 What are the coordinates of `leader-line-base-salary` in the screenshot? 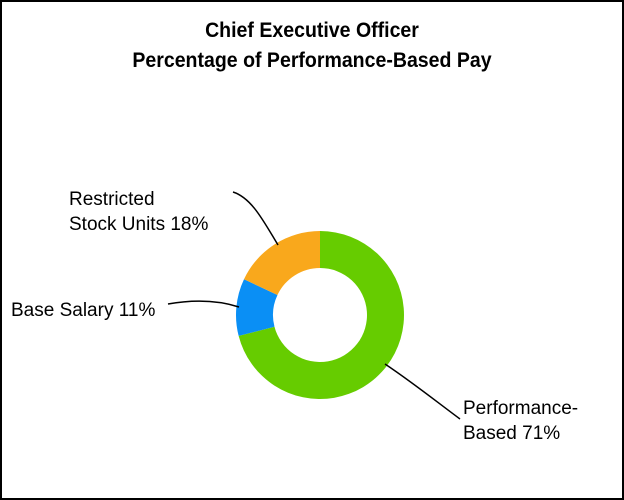 It's located at (203, 304).